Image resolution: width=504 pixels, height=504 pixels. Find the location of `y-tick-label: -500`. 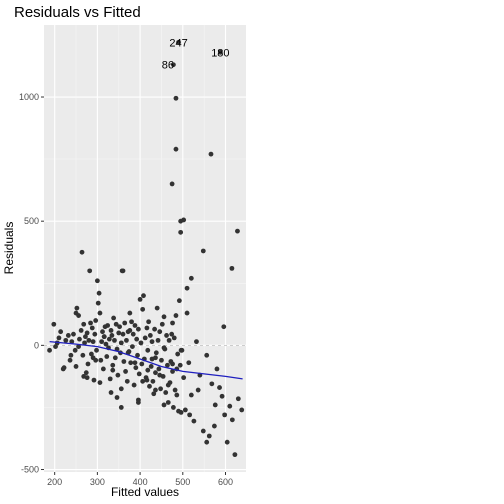

y-tick-label: -500 is located at coordinates (30, 470).